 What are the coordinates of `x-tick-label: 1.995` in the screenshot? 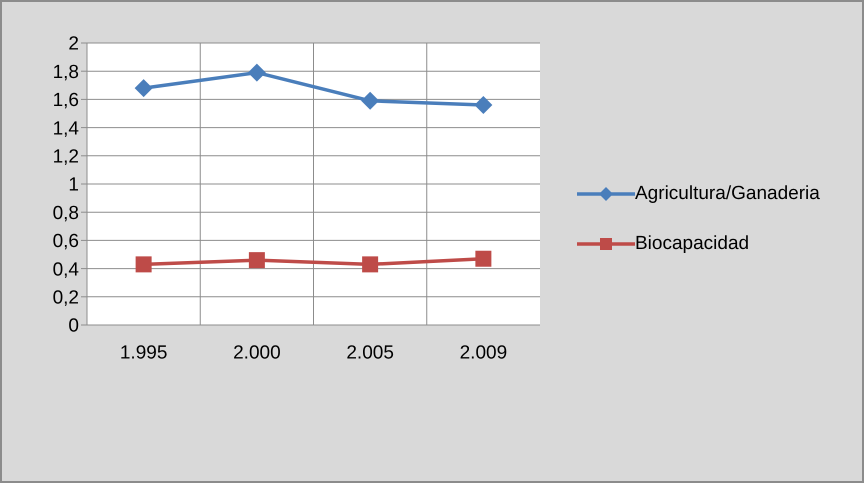 It's located at (144, 353).